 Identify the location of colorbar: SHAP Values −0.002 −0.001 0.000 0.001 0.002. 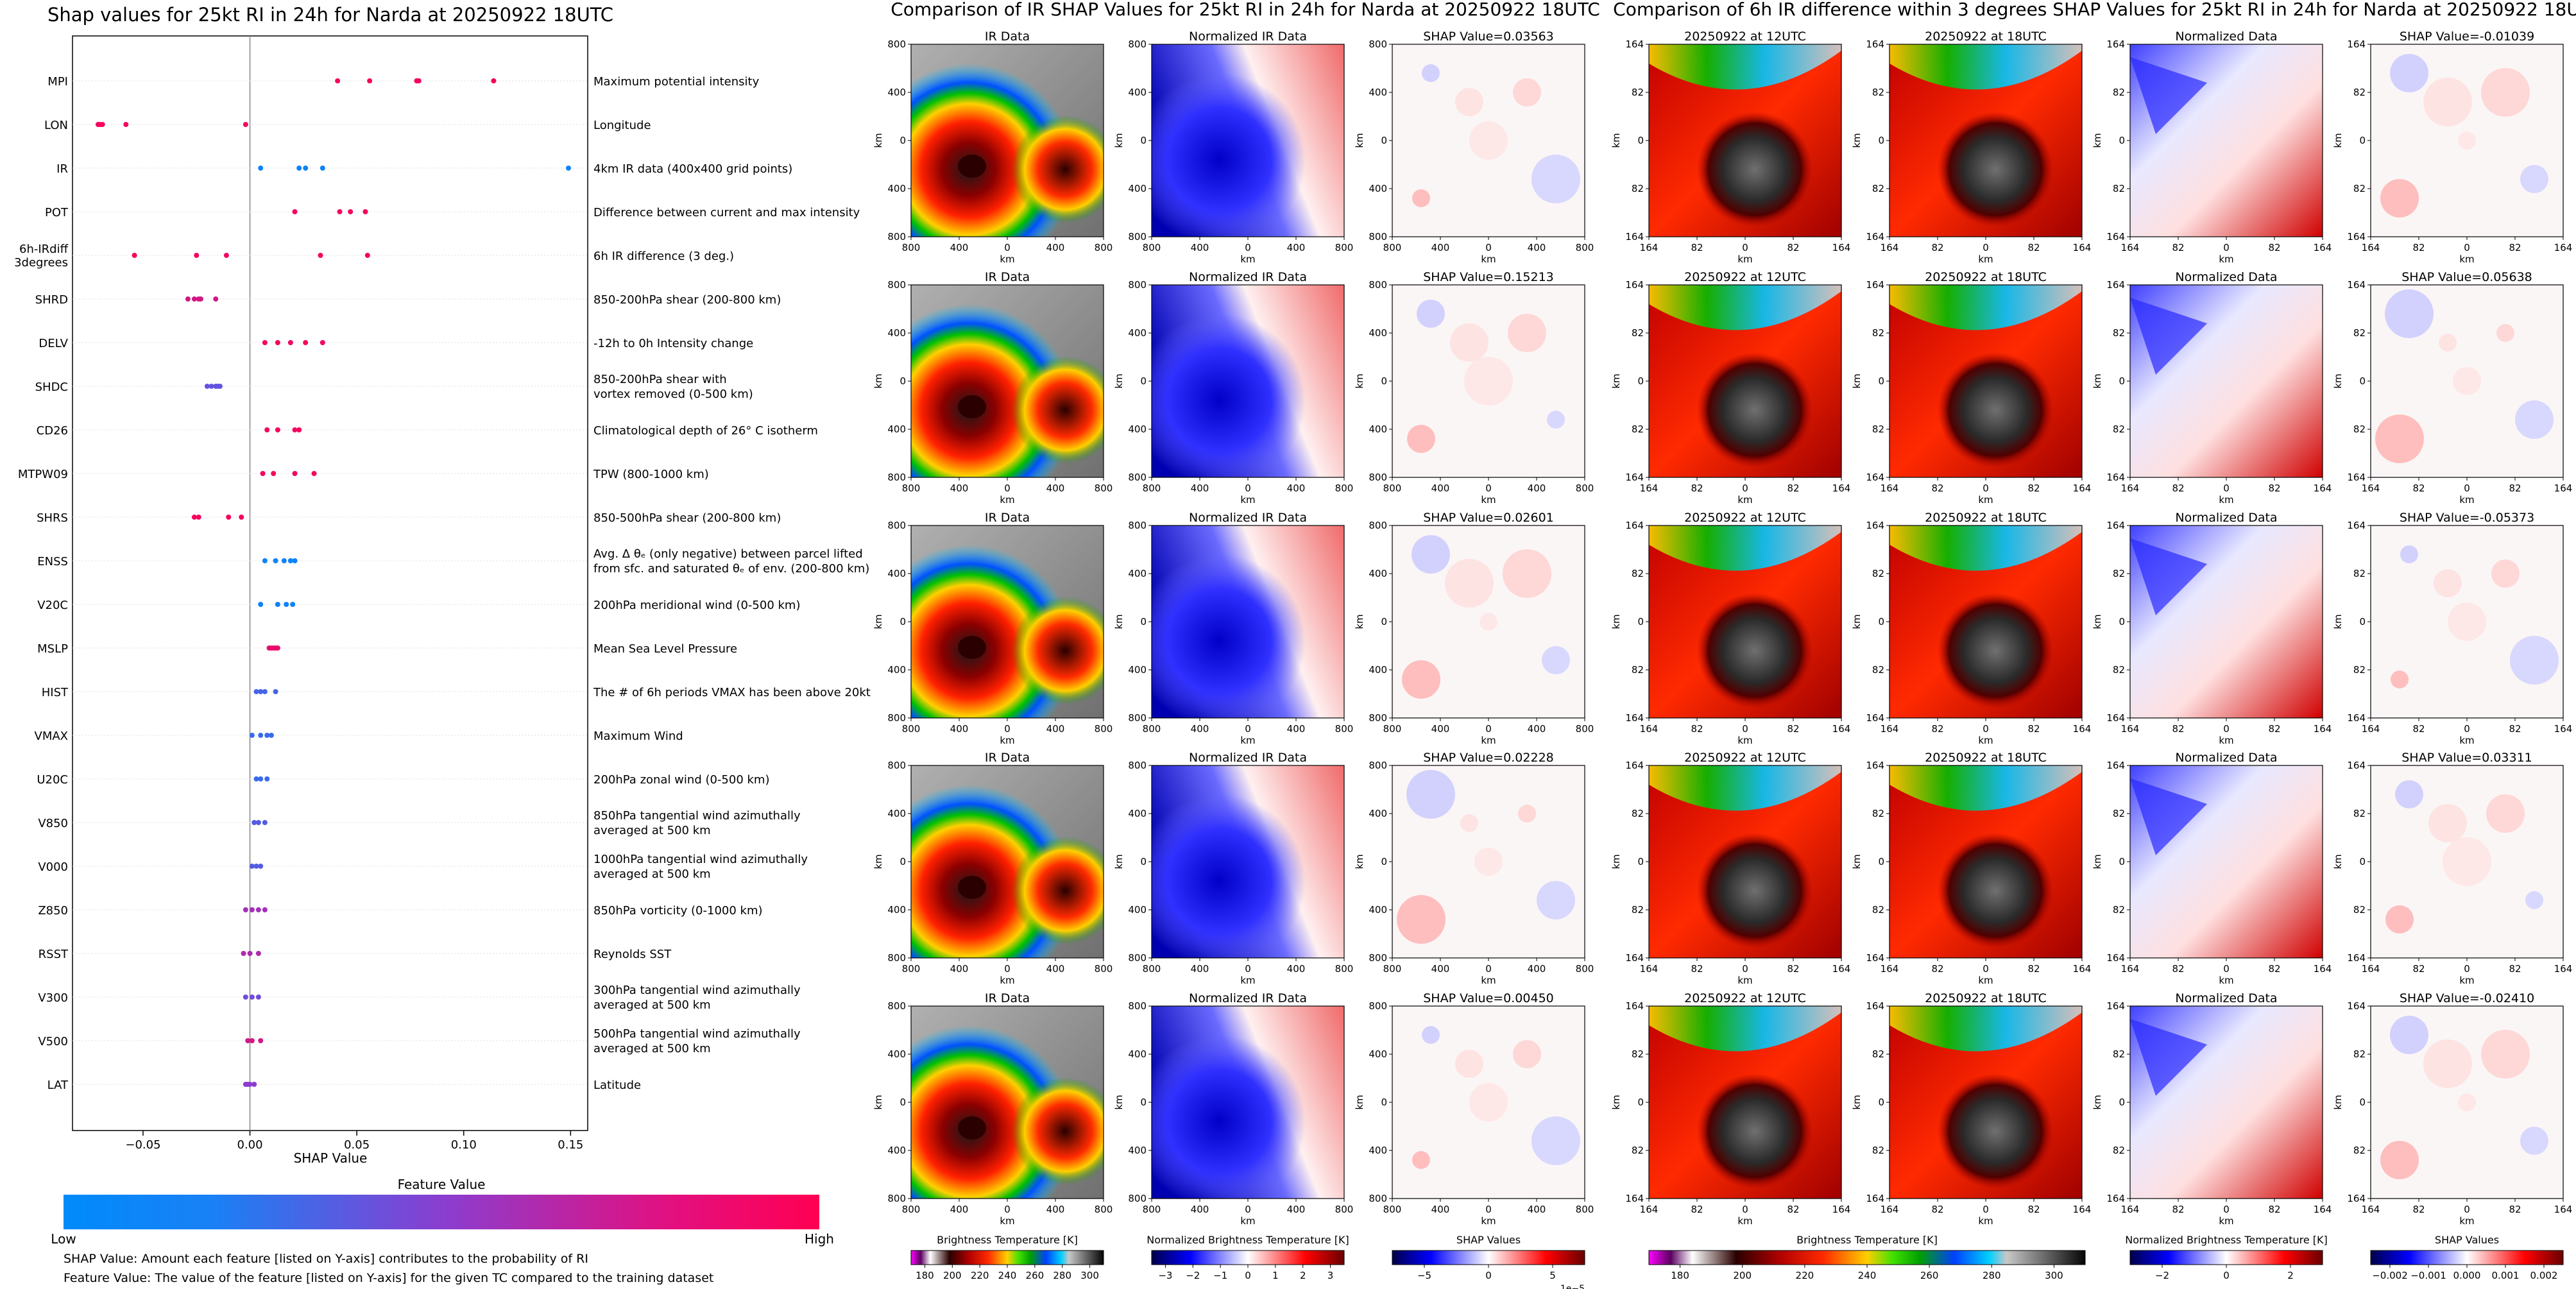
(2467, 1257).